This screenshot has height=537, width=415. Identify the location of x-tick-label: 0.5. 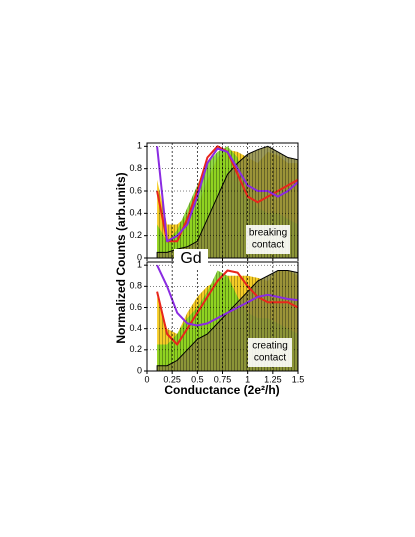
(197, 379).